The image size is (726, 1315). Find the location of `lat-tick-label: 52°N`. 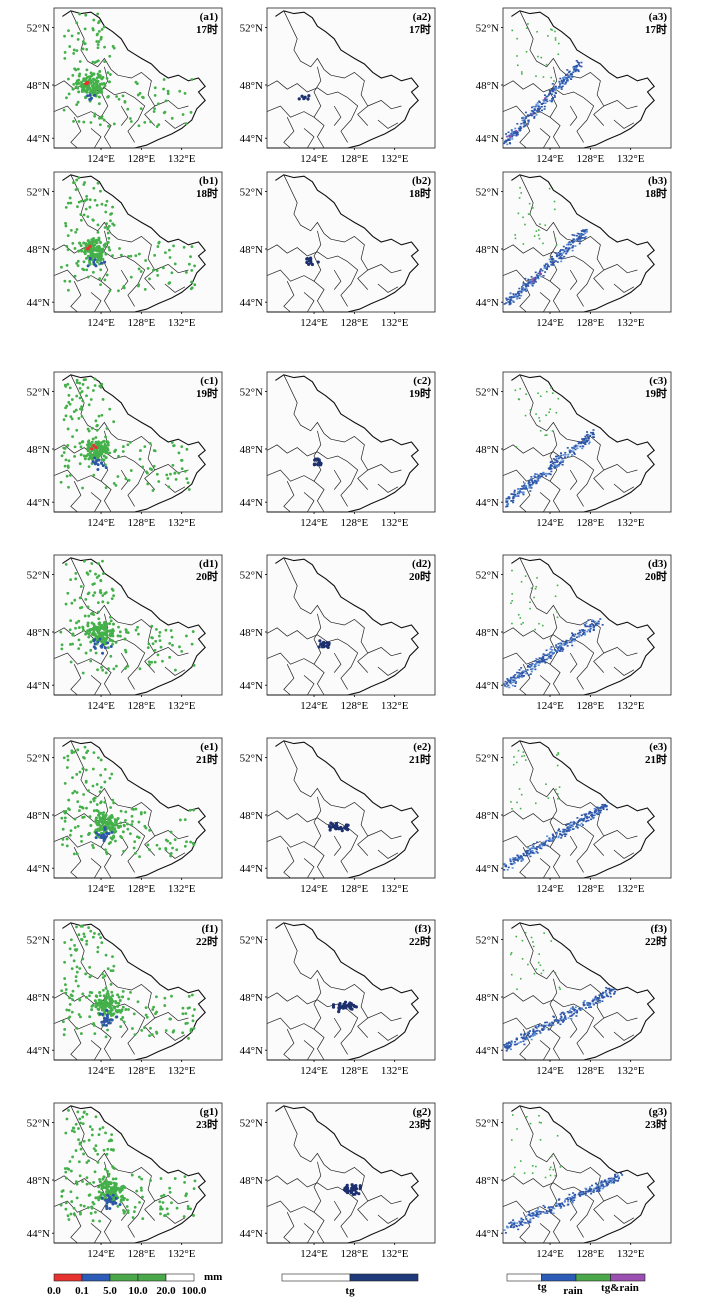

lat-tick-label: 52°N is located at coordinates (251, 759).